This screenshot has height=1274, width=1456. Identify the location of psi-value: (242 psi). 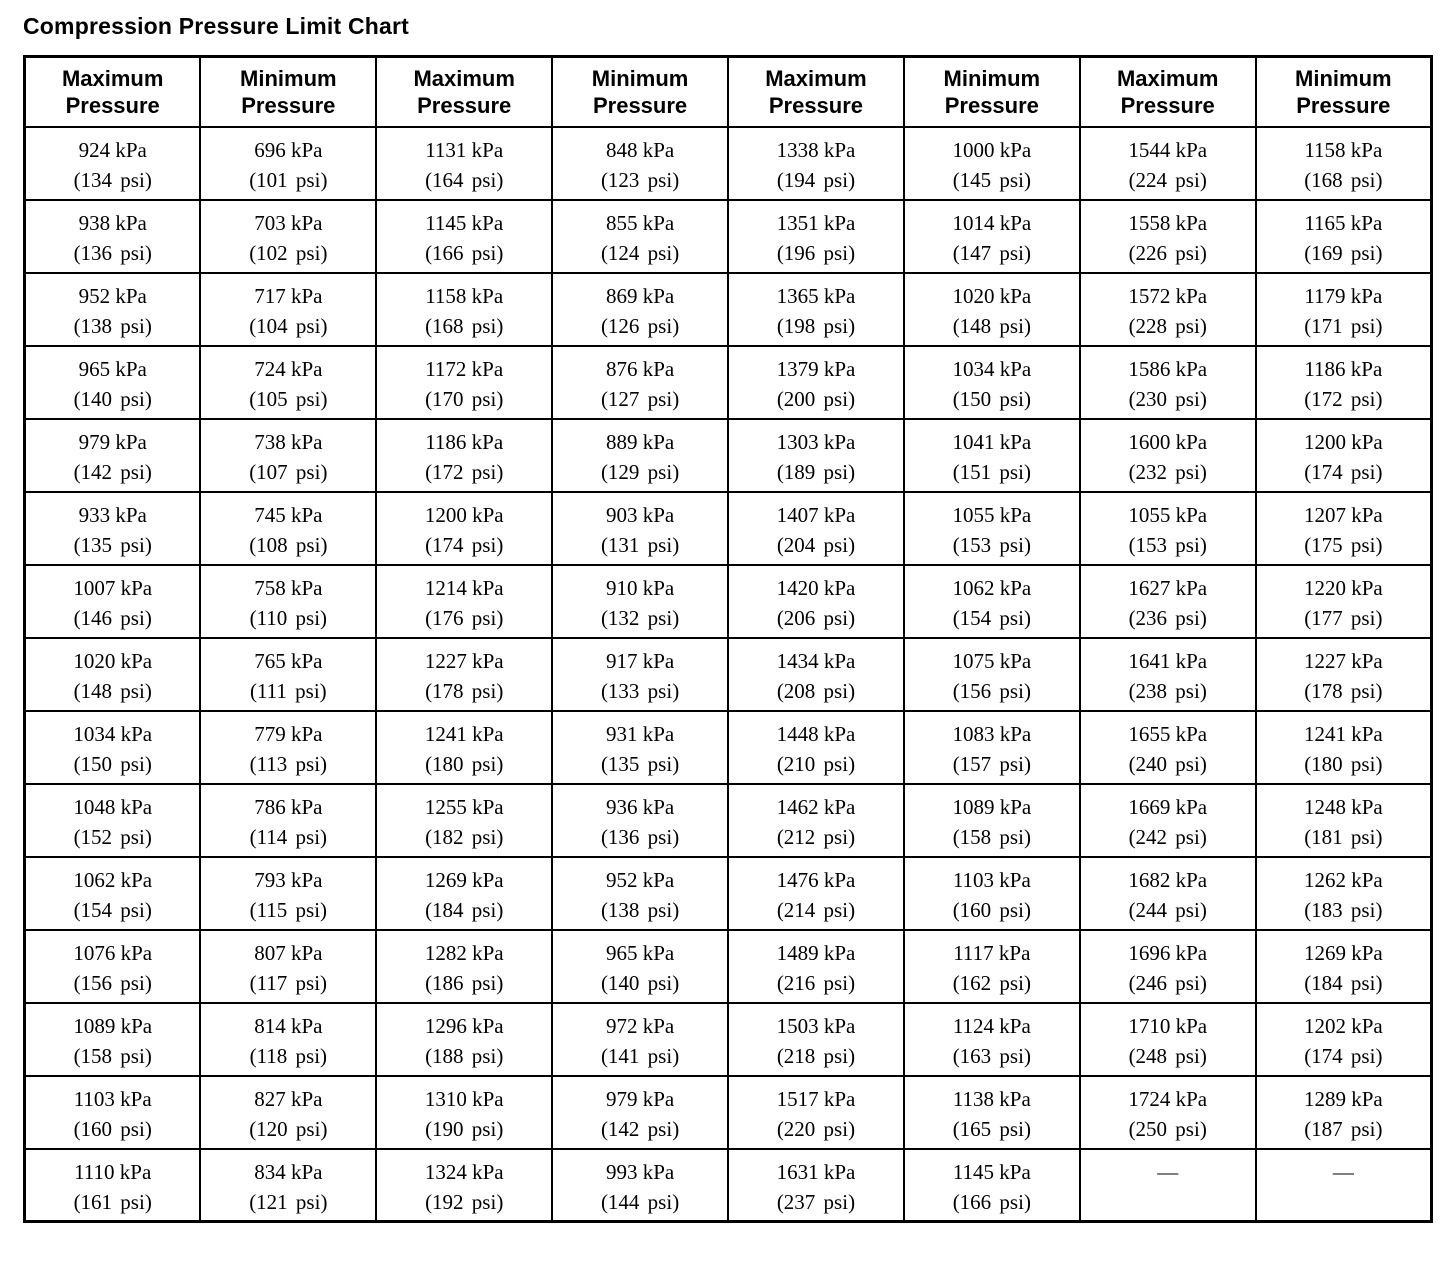
(1167, 836).